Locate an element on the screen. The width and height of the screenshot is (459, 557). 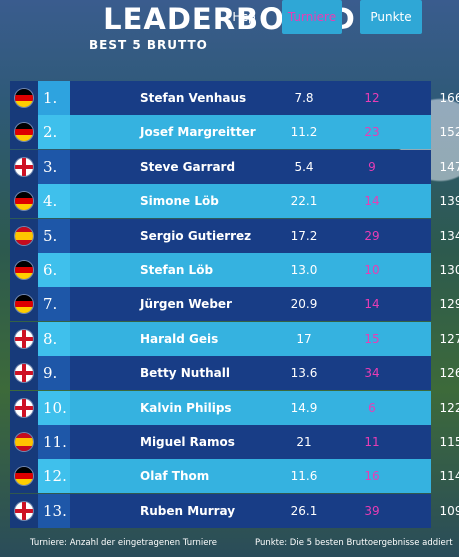
rank-number: 8. is located at coordinates (54, 338).